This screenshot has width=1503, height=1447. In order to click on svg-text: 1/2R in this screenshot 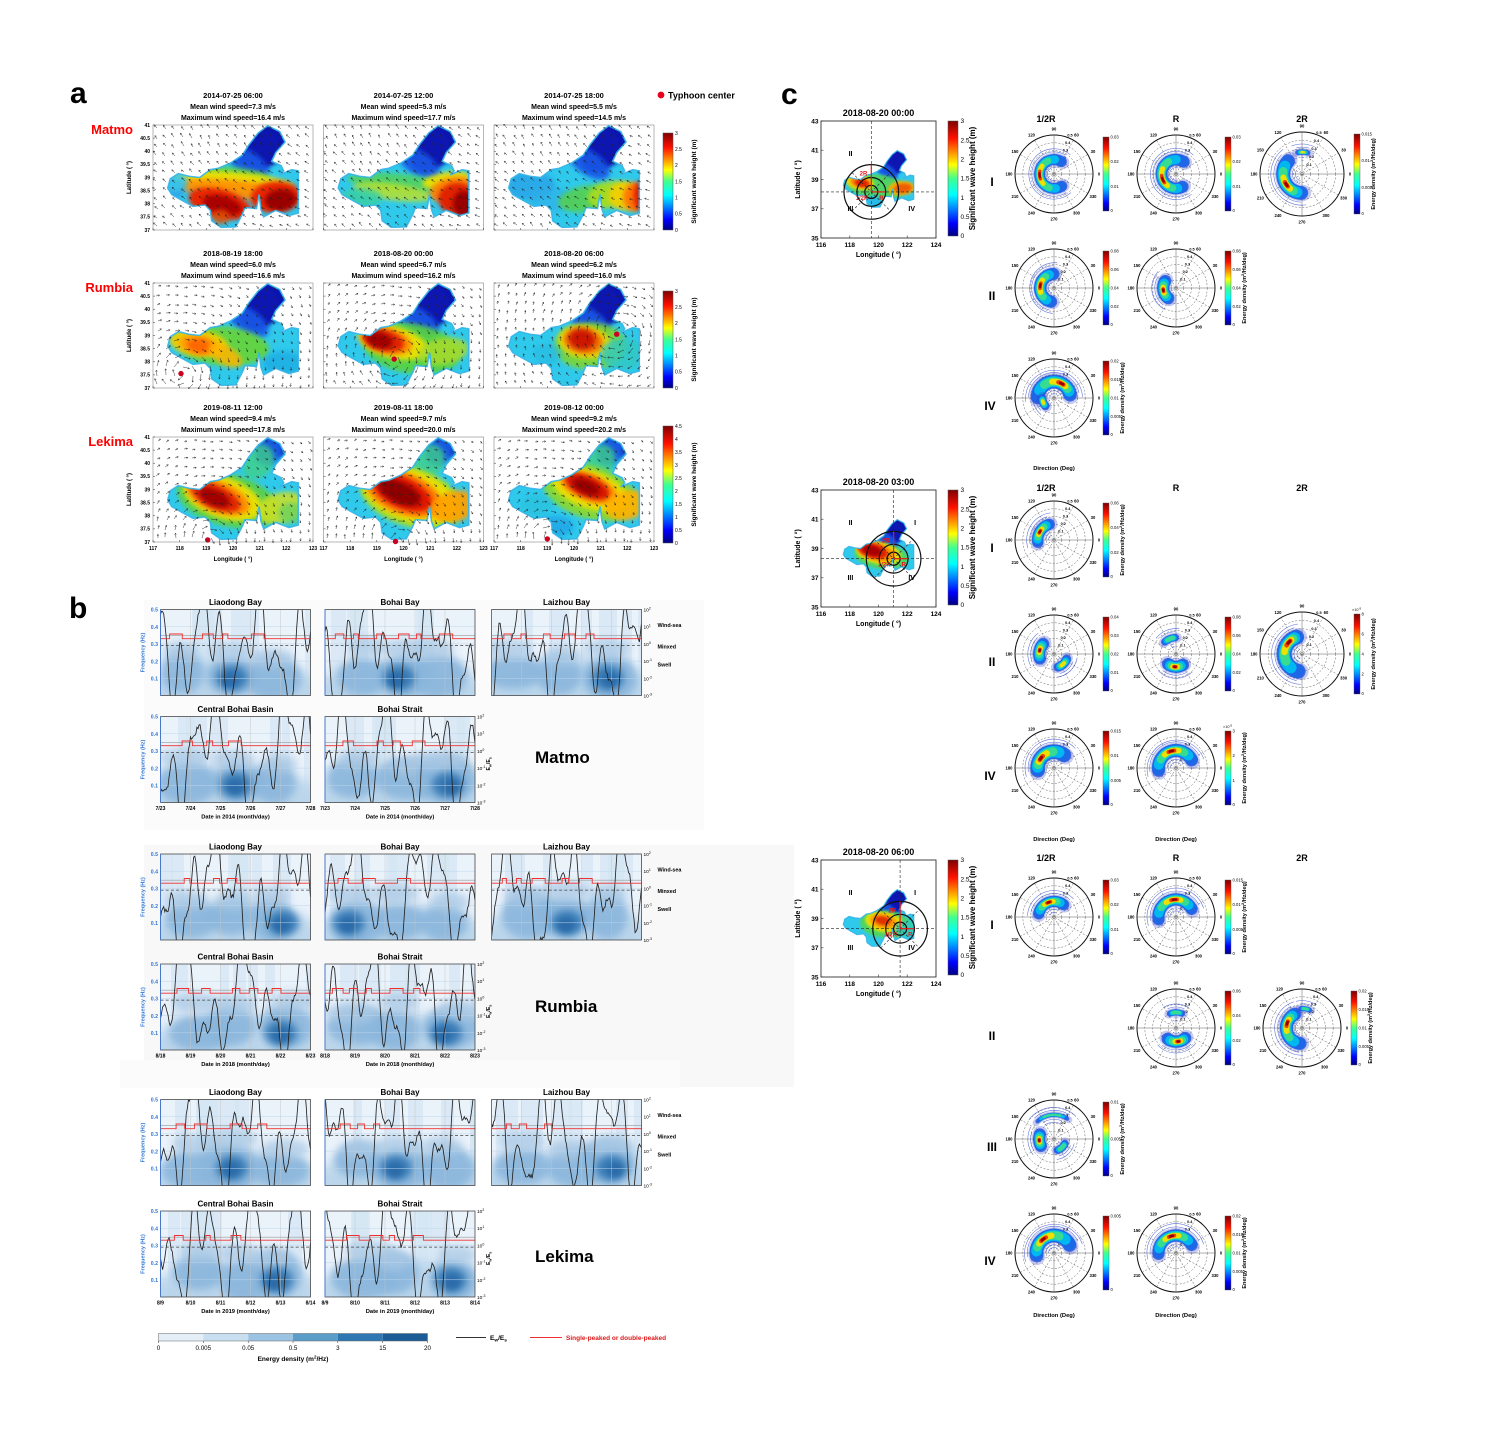, I will do `click(1046, 858)`.